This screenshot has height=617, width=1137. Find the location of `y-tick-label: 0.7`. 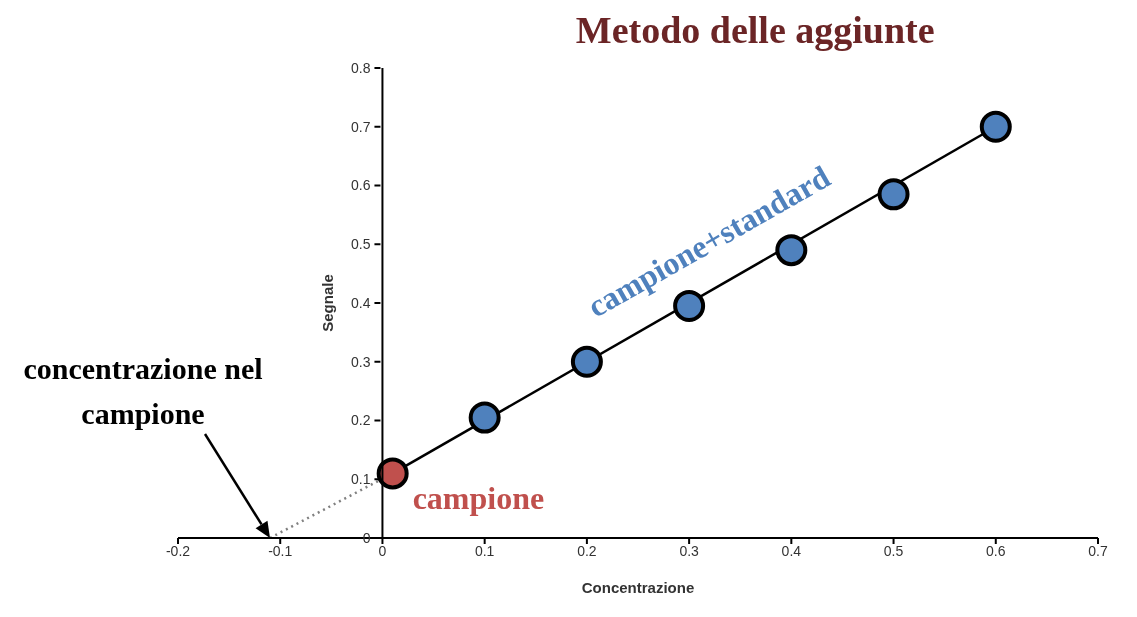

y-tick-label: 0.7 is located at coordinates (360, 126).